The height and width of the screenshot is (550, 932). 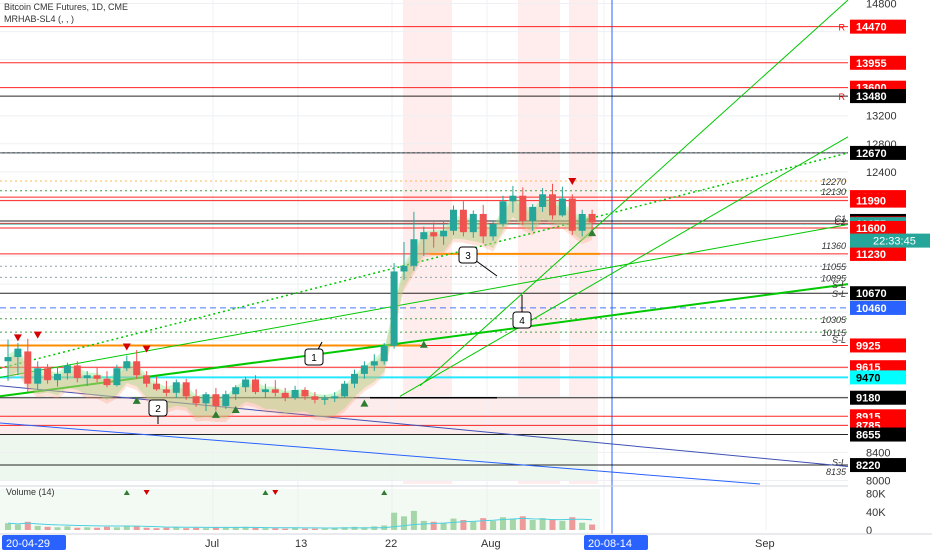 I want to click on level-annotation: 12130, so click(x=833, y=192).